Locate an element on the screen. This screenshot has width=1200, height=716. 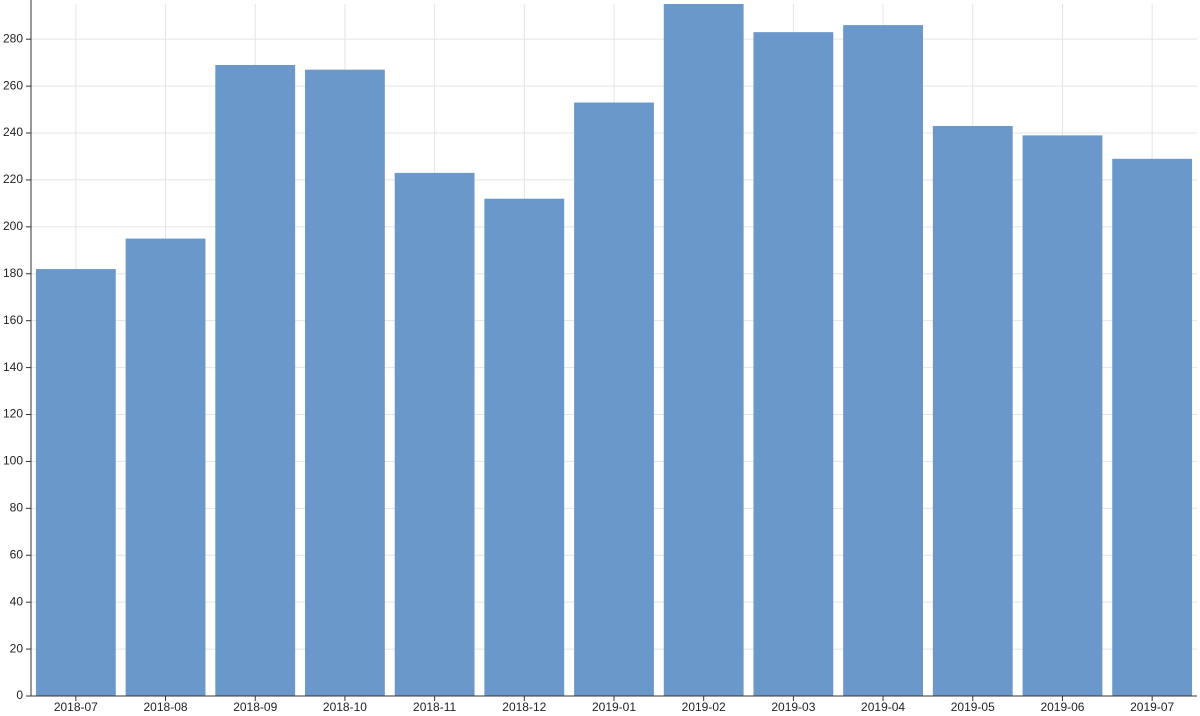
y-tick-label: 160 is located at coordinates (13, 320).